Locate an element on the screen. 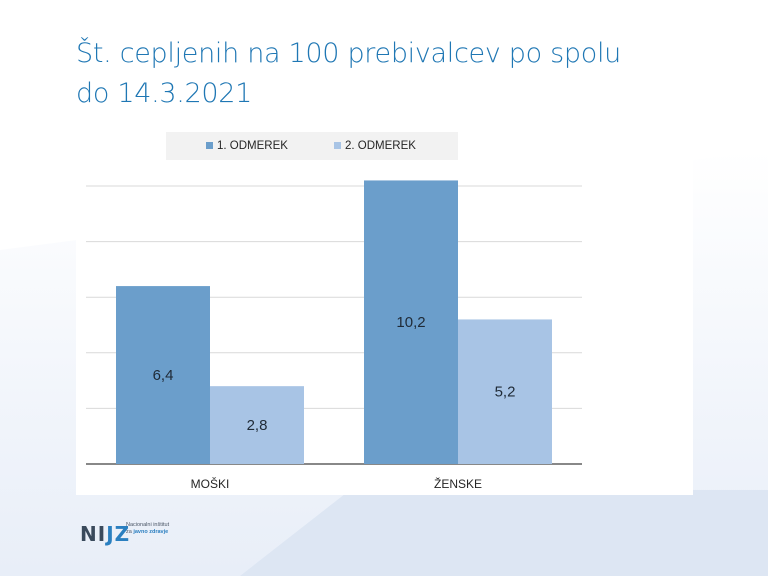 The width and height of the screenshot is (768, 576). data-label: 5,2 is located at coordinates (505, 392).